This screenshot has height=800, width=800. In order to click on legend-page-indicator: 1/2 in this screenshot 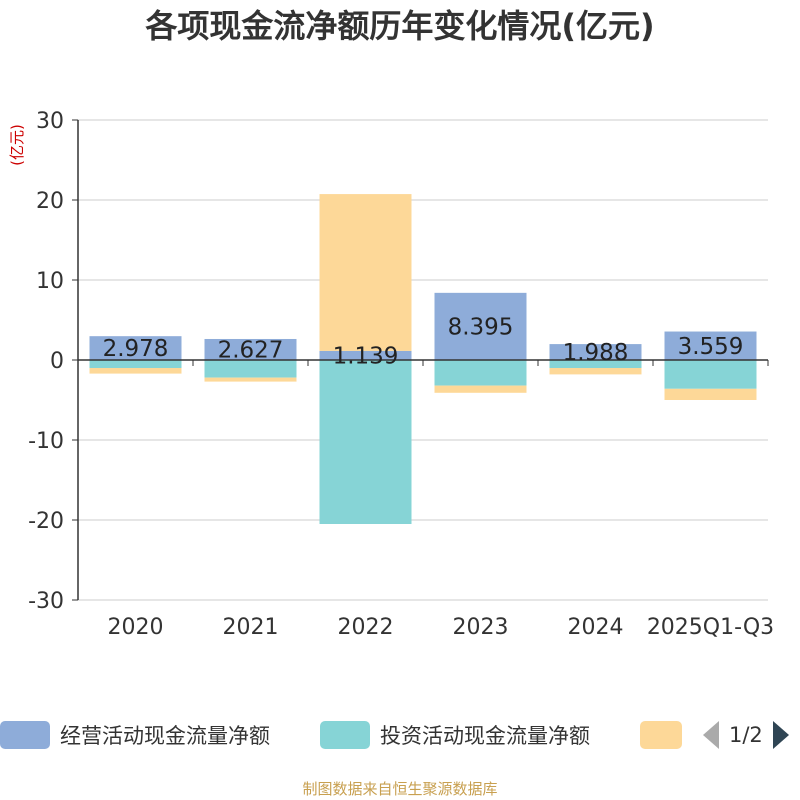, I will do `click(746, 735)`.